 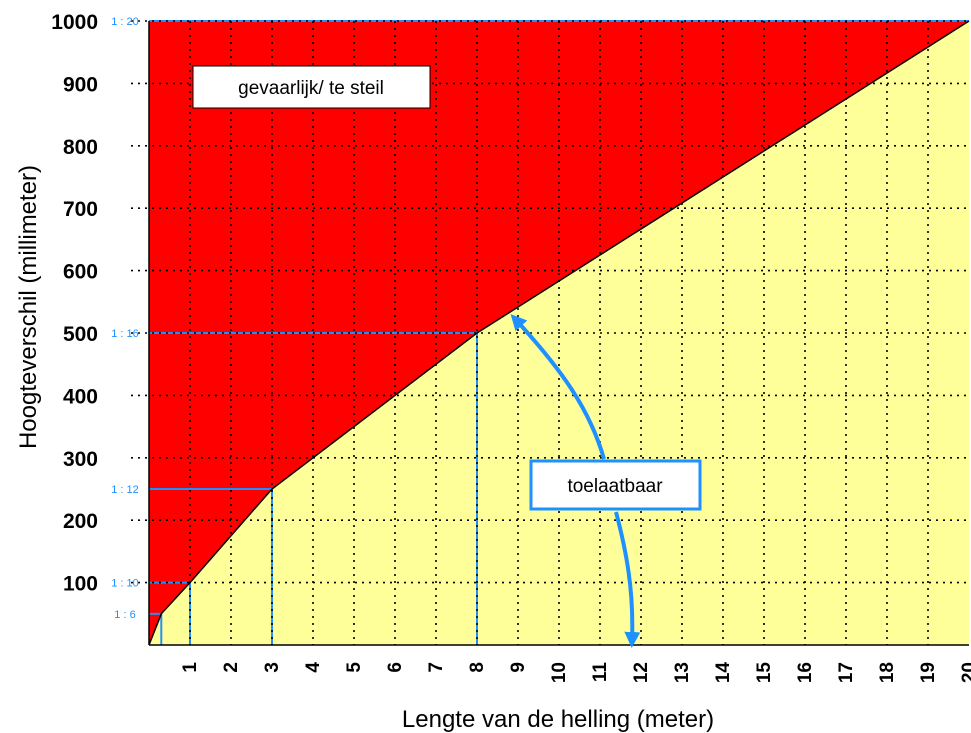 I want to click on y-tick-label: 400, so click(x=80, y=396).